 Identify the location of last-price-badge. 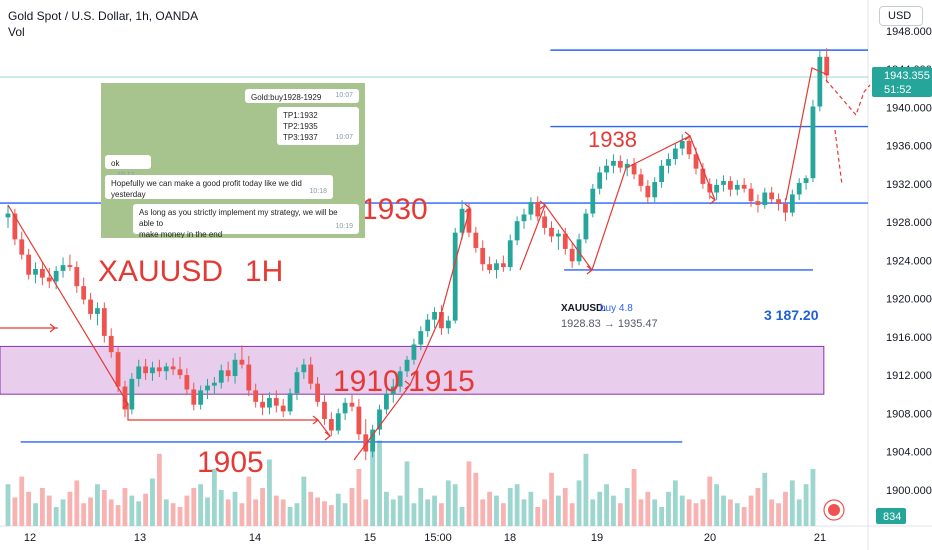
(902, 82).